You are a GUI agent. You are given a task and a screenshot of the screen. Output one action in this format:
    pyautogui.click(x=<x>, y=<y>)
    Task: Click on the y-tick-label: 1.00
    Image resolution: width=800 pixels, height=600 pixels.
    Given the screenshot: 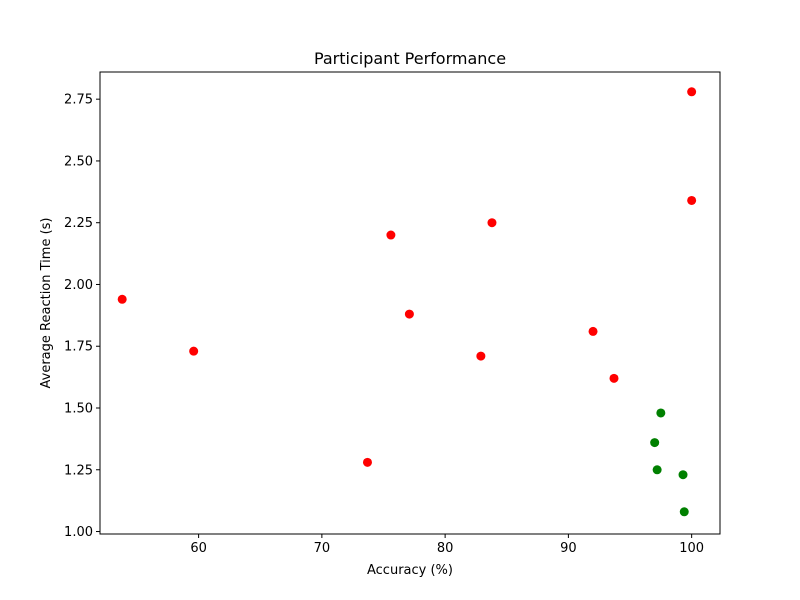 What is the action you would take?
    pyautogui.click(x=78, y=532)
    